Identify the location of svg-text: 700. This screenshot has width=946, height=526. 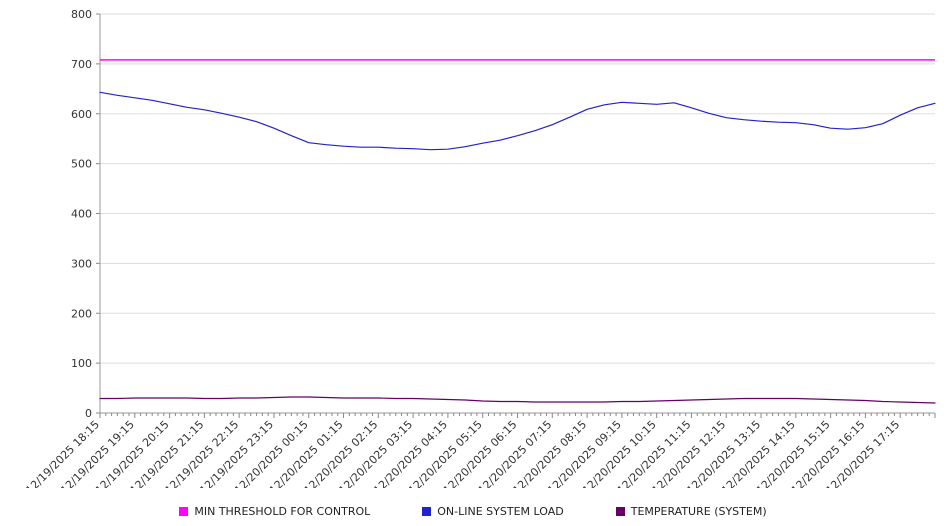
(81, 64).